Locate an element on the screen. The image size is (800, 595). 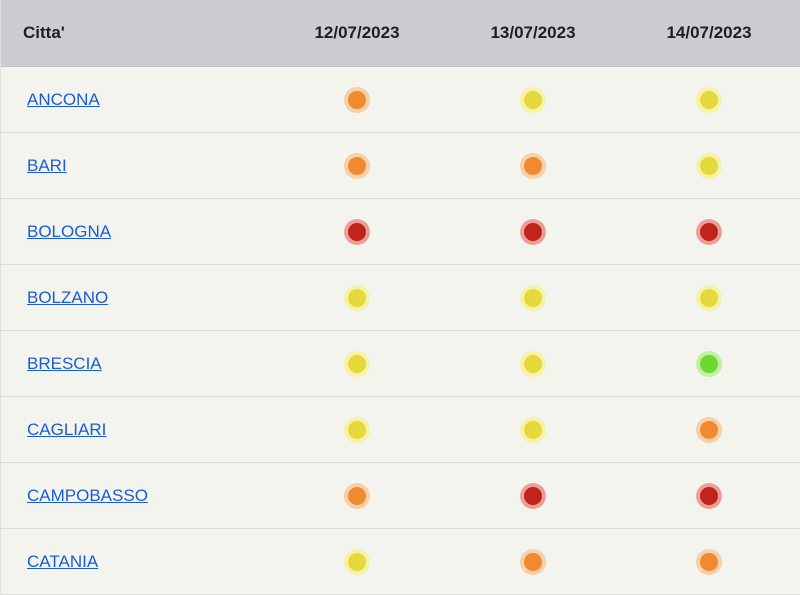
table-row: BOLZANO is located at coordinates (400, 298).